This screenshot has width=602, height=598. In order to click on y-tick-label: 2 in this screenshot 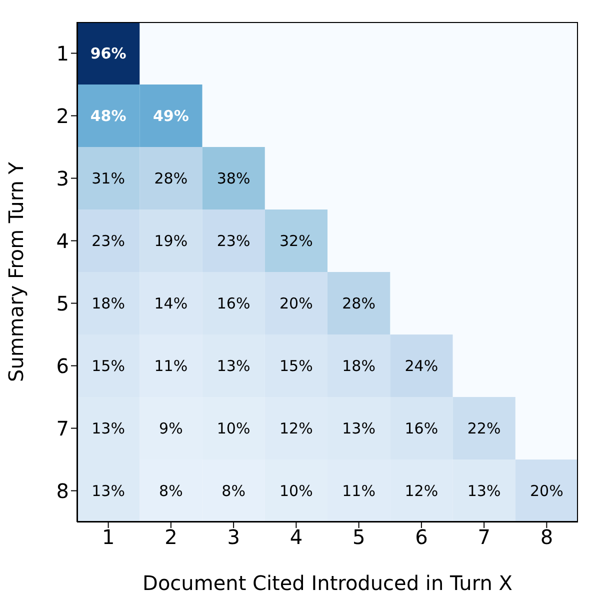, I will do `click(62, 116)`.